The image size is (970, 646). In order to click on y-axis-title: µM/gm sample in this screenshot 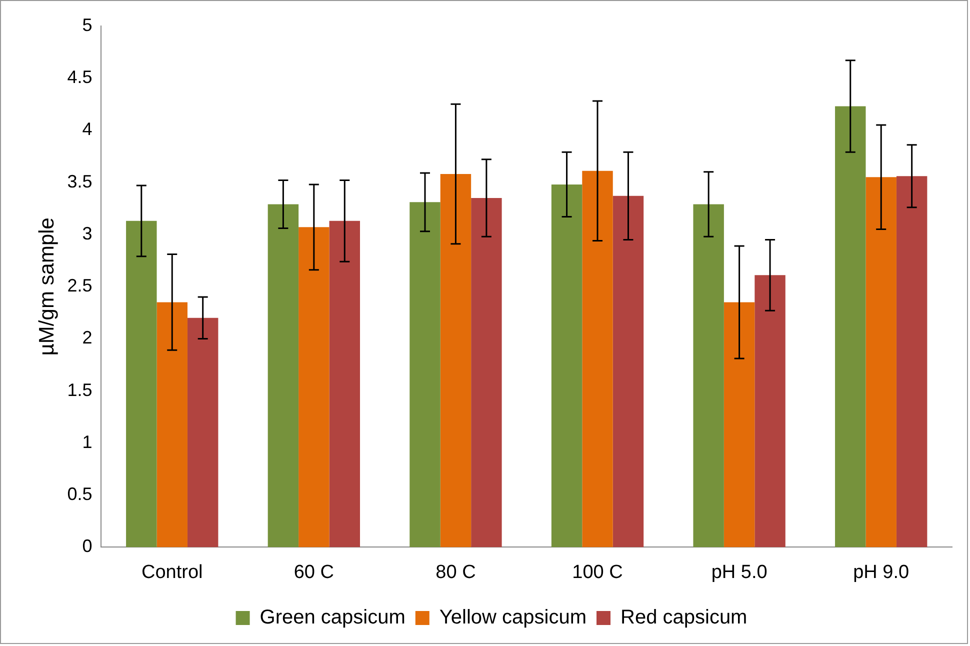, I will do `click(46, 287)`.